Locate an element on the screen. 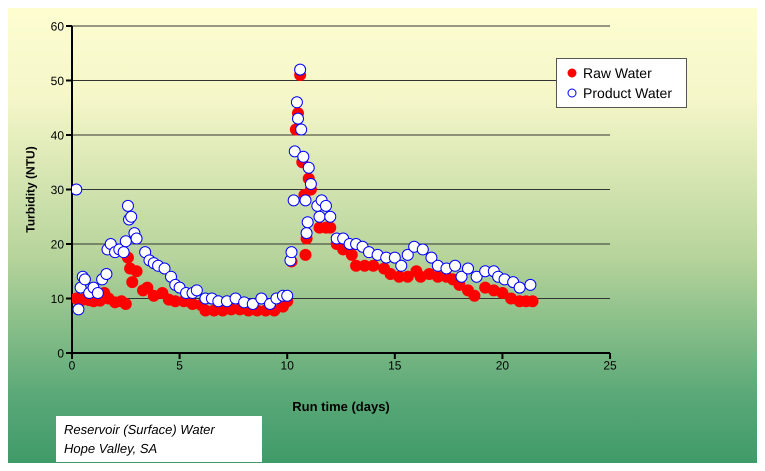 The width and height of the screenshot is (765, 471). y-axis-title: Turbidity (NTU) is located at coordinates (30, 189).